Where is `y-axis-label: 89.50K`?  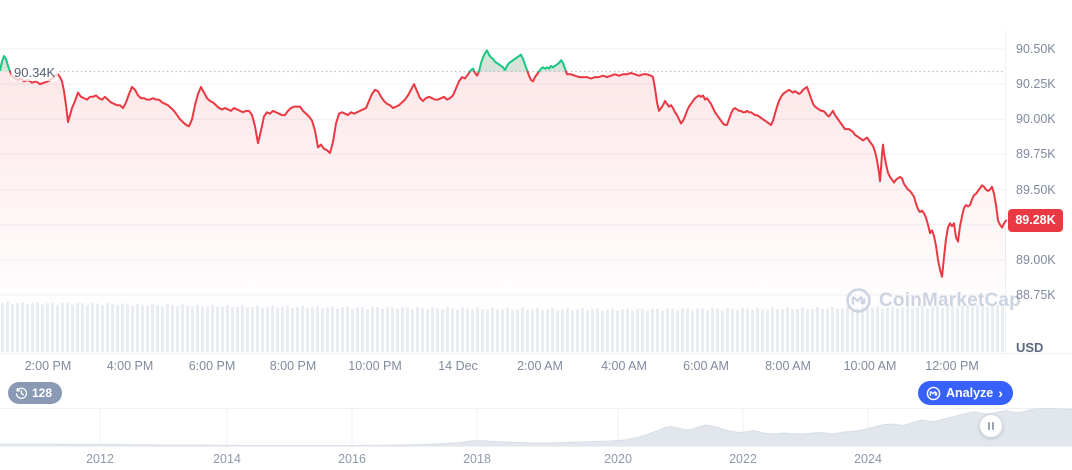 y-axis-label: 89.50K is located at coordinates (1036, 189).